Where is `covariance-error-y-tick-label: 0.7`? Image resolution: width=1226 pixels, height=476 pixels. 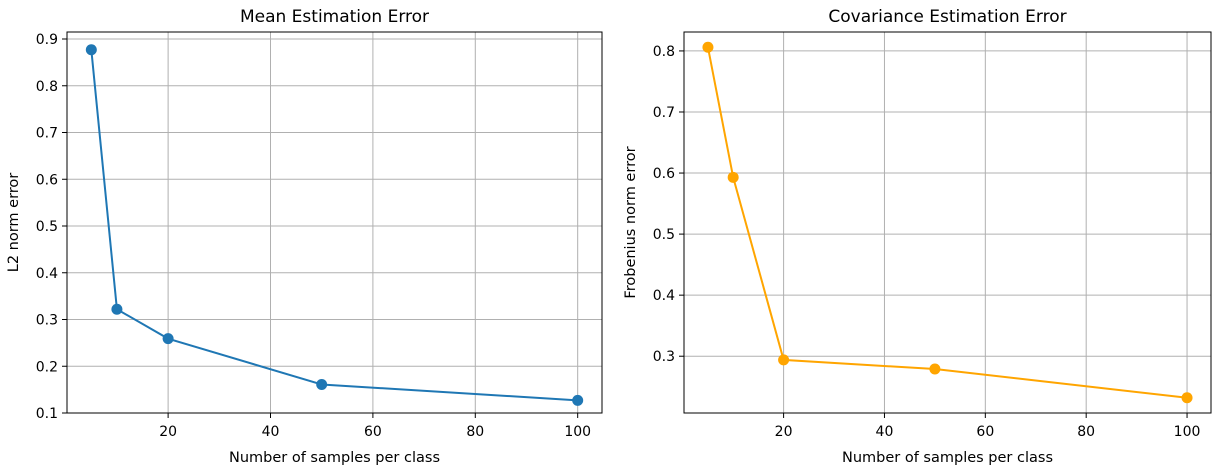
covariance-error-y-tick-label: 0.7 is located at coordinates (664, 113).